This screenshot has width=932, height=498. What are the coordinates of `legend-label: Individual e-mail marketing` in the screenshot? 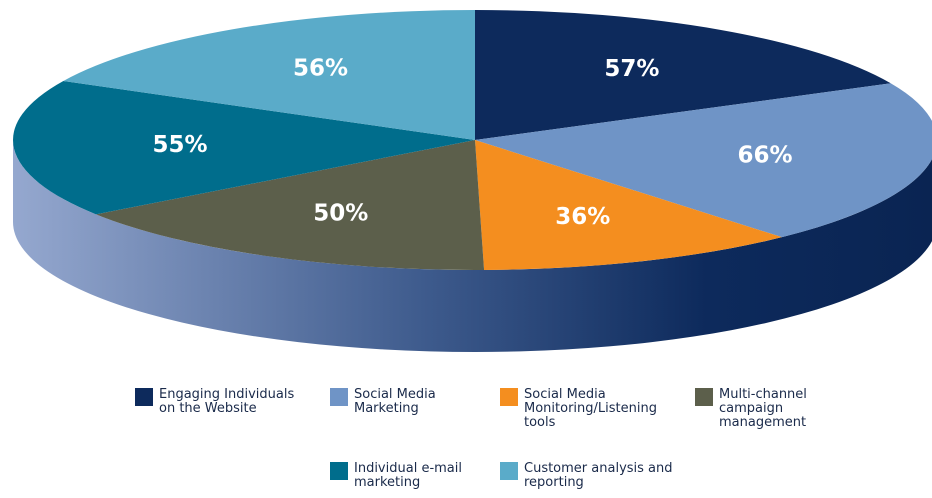 It's located at (408, 475).